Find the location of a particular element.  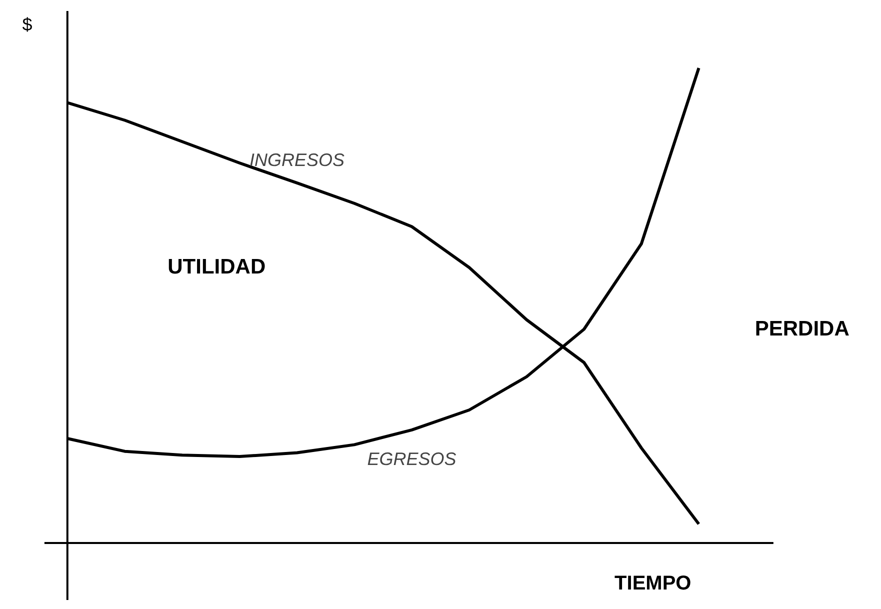

x-axis-title: TIEMPO is located at coordinates (653, 583).